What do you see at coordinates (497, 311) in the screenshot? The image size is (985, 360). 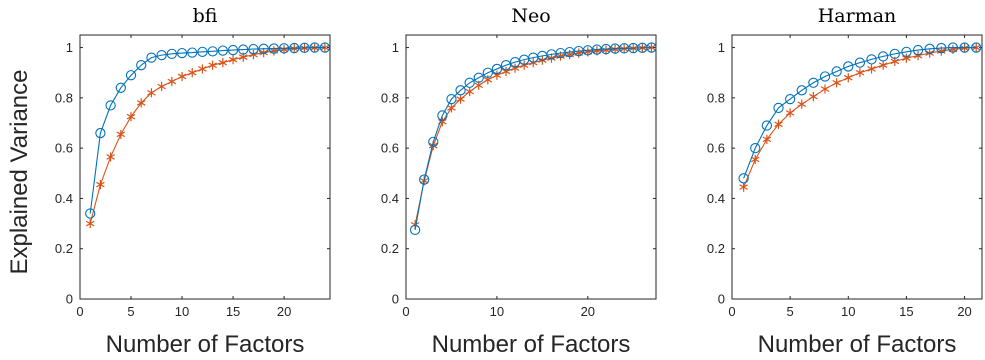 I see `x-tick-label: 10` at bounding box center [497, 311].